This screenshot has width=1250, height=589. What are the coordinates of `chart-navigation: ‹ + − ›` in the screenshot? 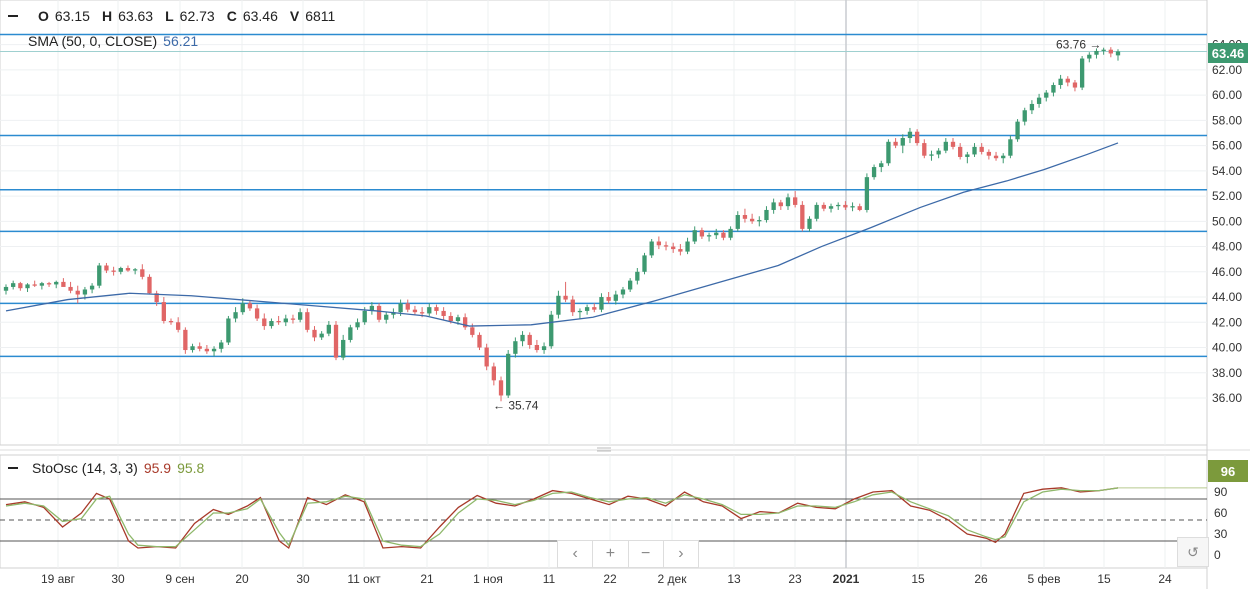 It's located at (628, 554).